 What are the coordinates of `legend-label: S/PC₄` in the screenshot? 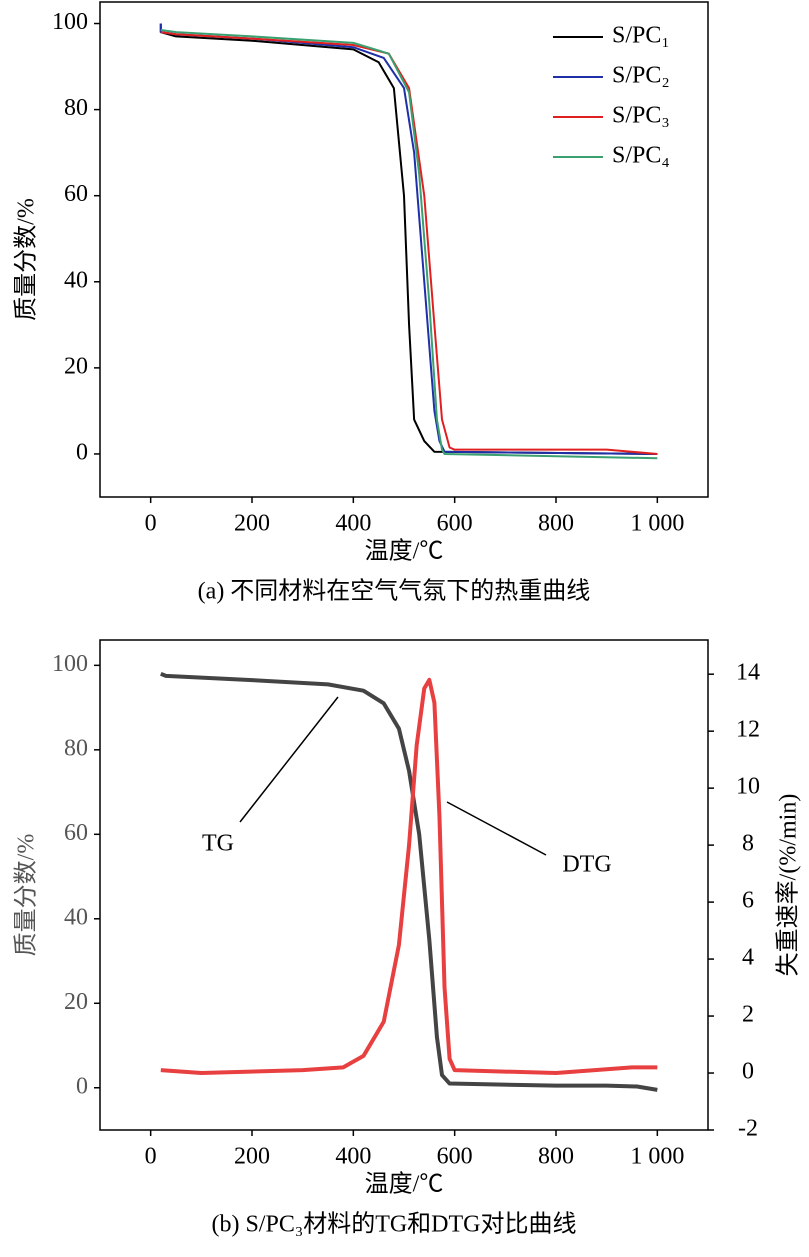 It's located at (641, 156).